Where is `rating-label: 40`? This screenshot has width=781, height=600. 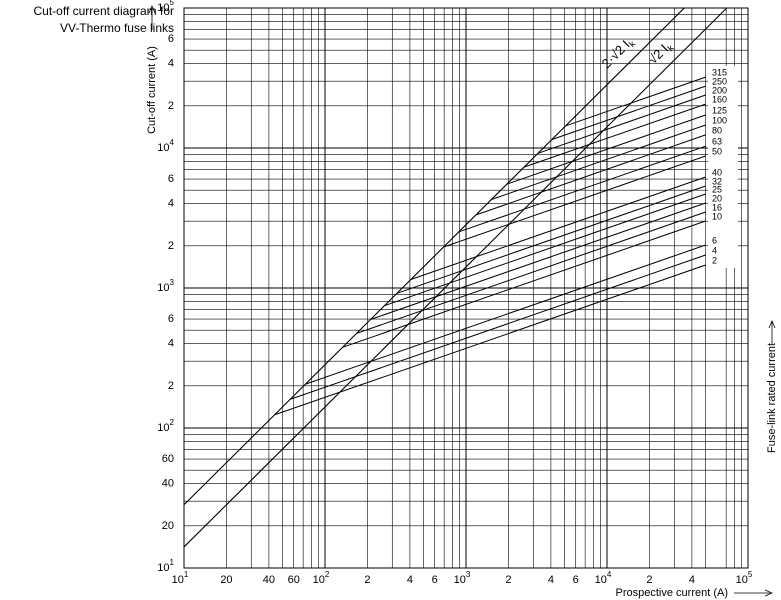
rating-label: 40 is located at coordinates (717, 172).